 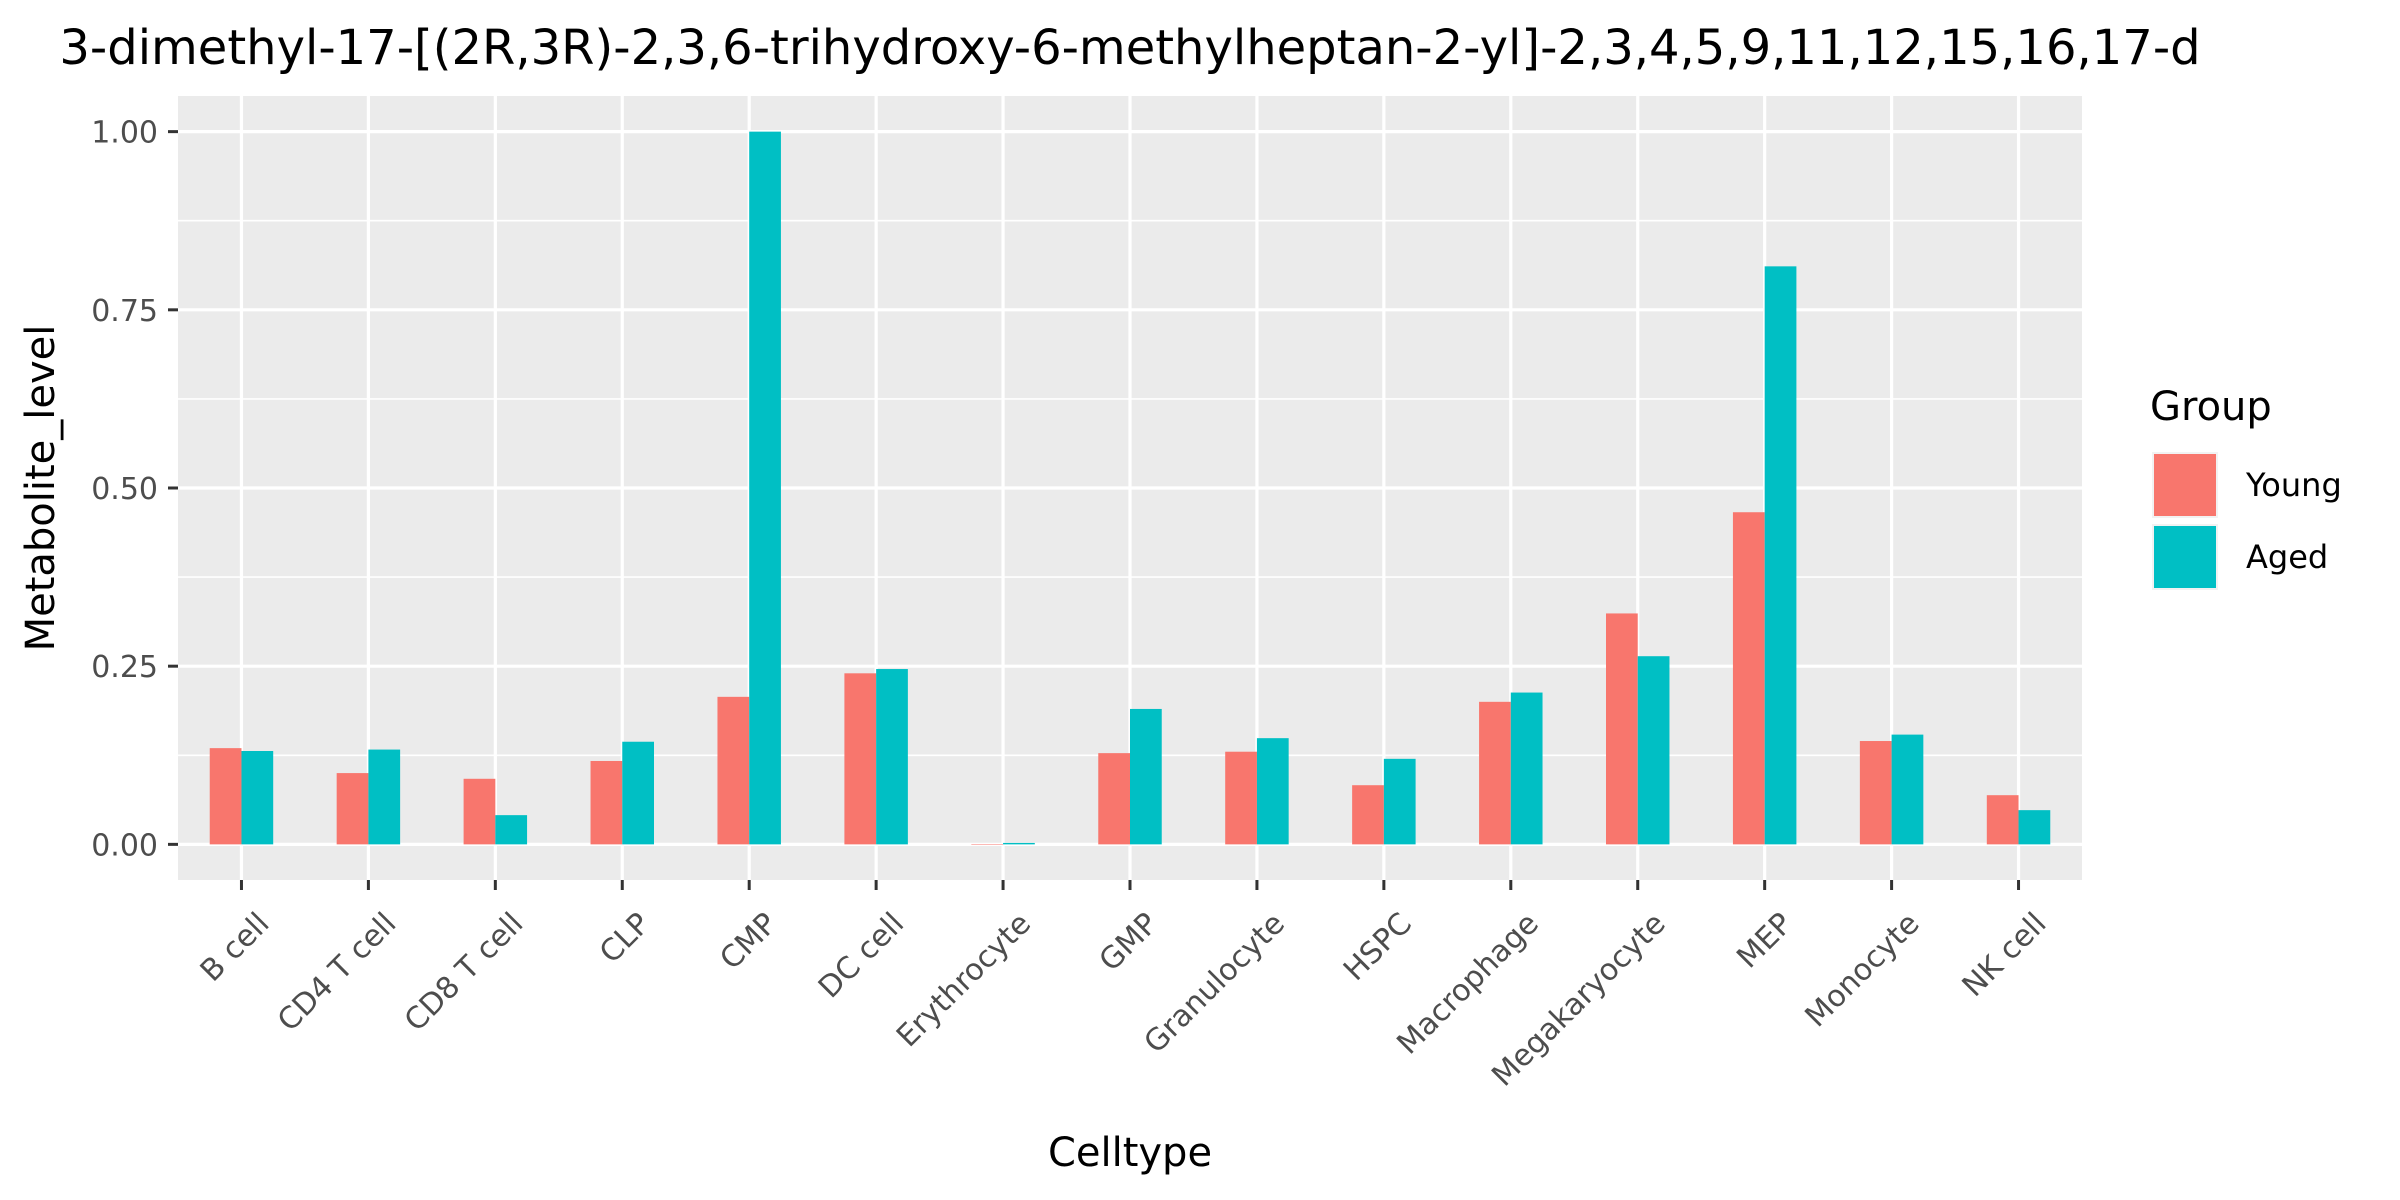 I want to click on bar-young-gmp, so click(x=1114, y=799).